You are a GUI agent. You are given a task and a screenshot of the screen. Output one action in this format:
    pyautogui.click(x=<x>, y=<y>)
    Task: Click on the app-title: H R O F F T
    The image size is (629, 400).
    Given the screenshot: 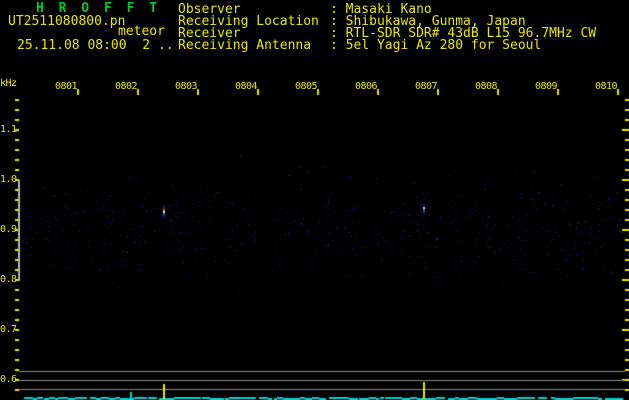 What is the action you would take?
    pyautogui.click(x=98, y=8)
    